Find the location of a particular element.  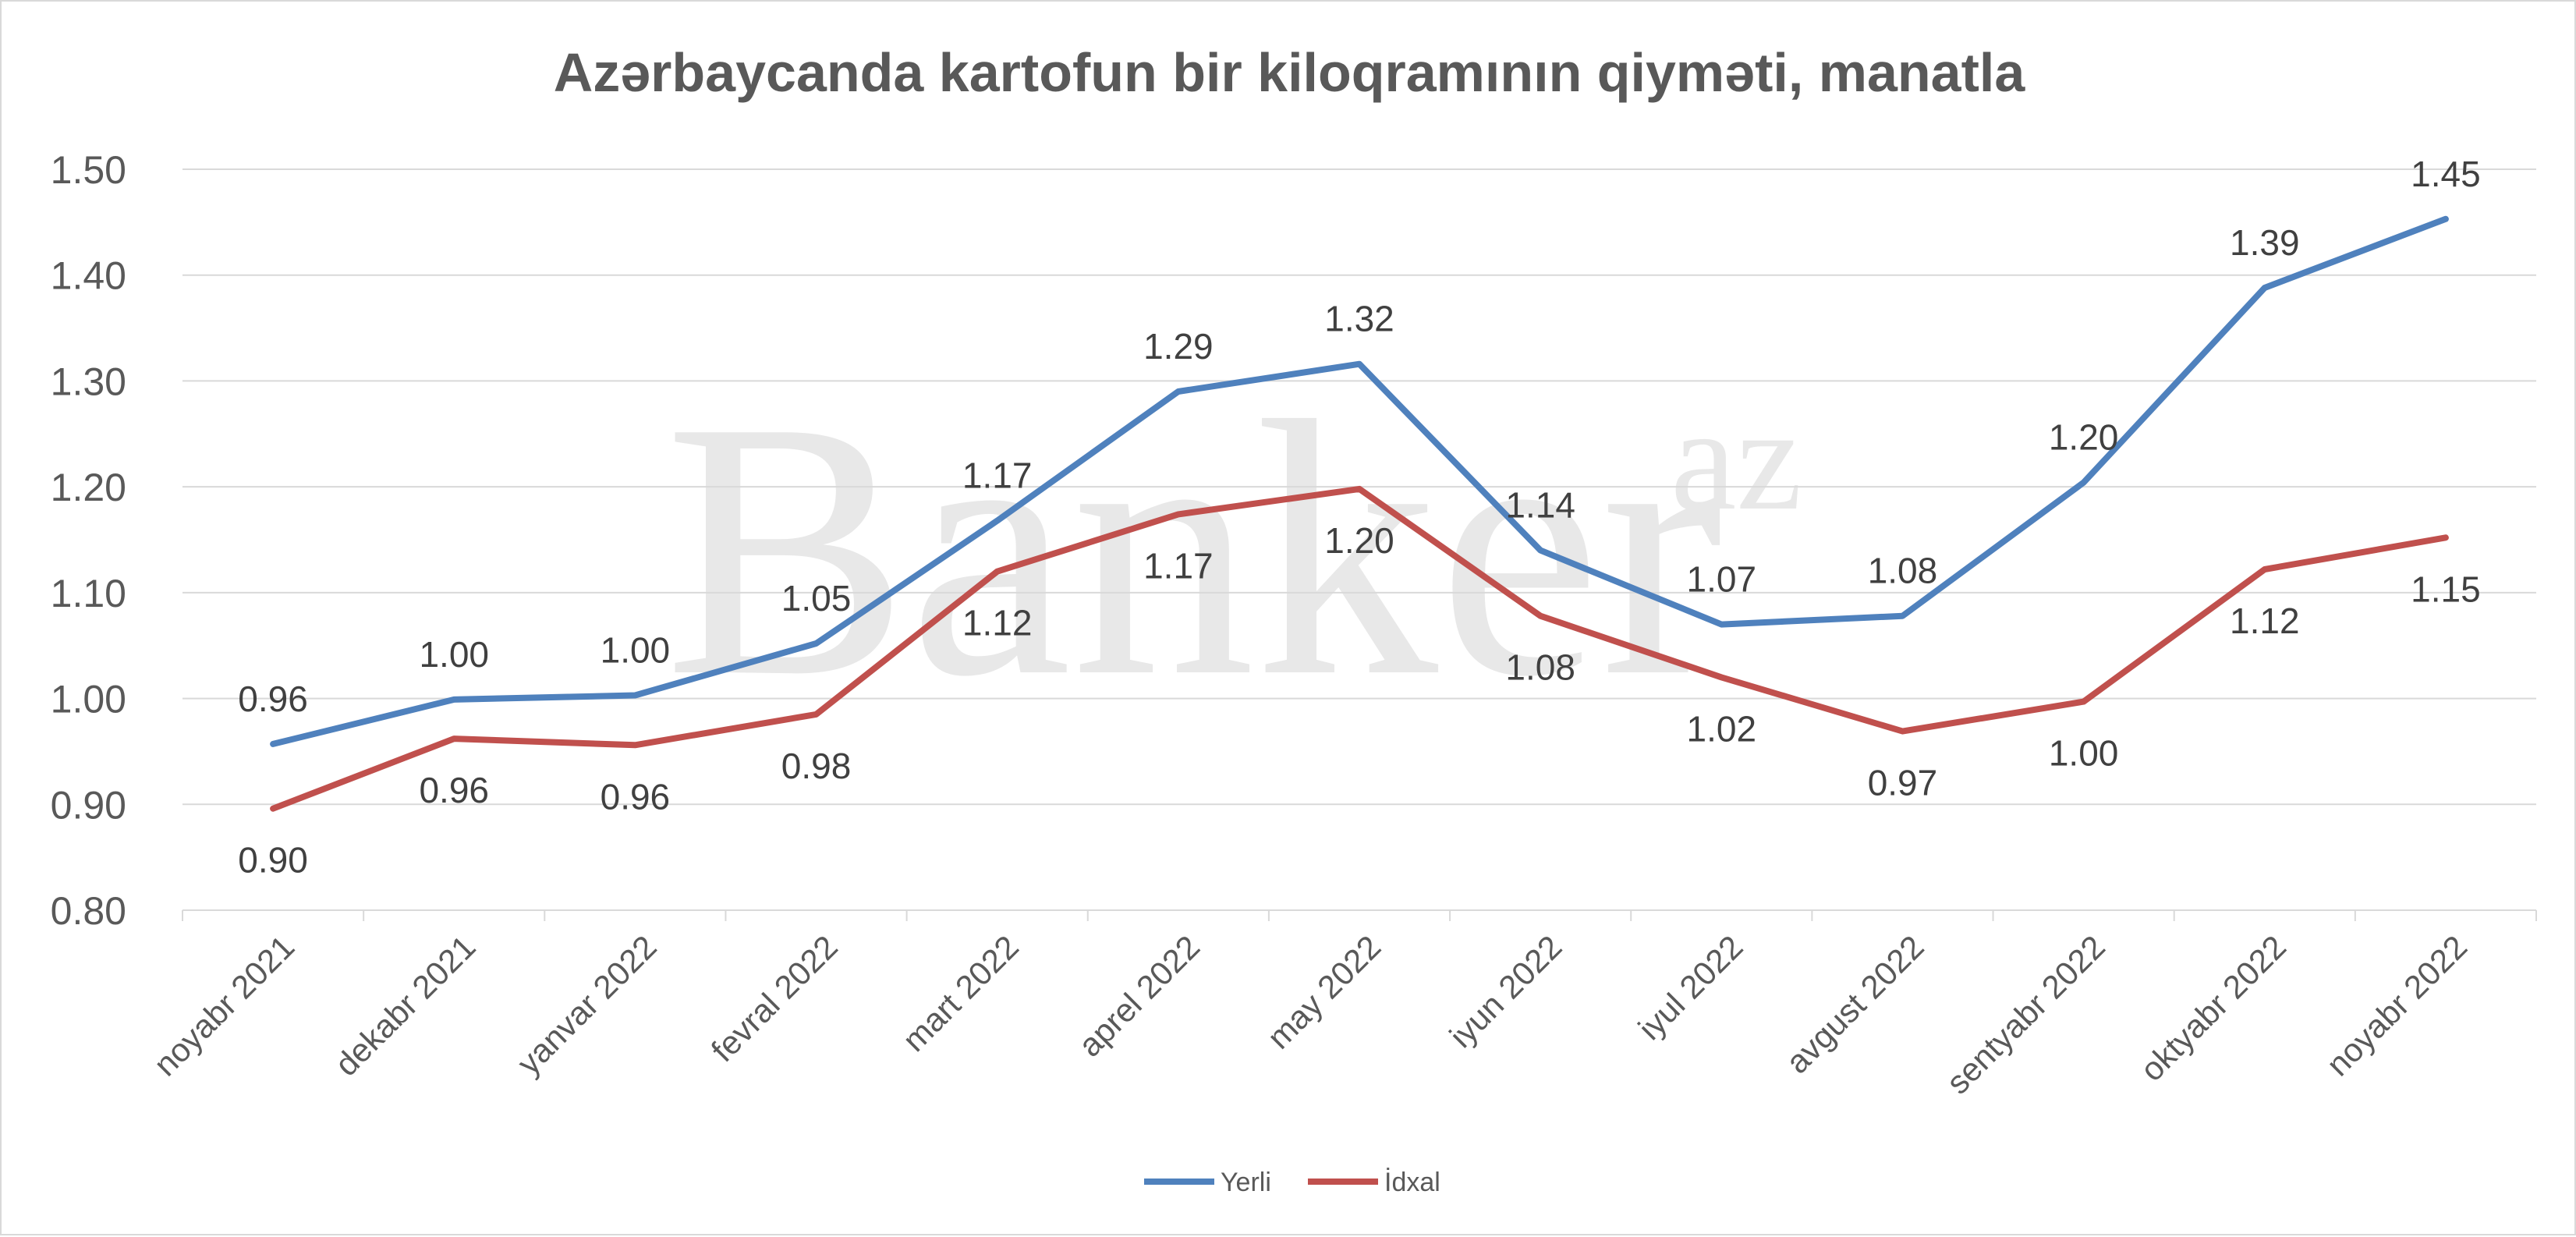

watermark-suffix: az is located at coordinates (1737, 459).